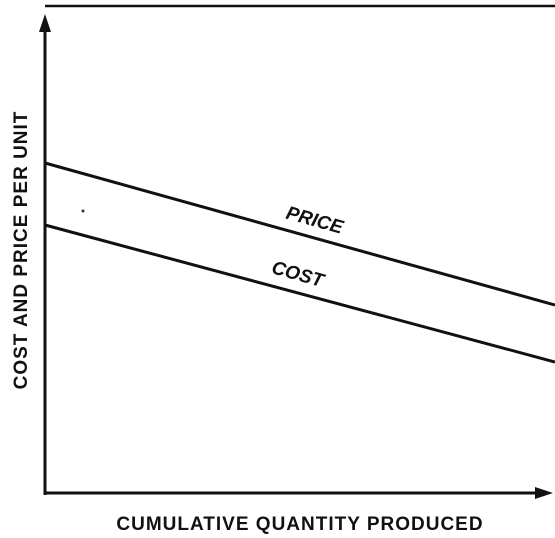  Describe the element at coordinates (45, 23) in the screenshot. I see `y-axis-arrow` at that location.